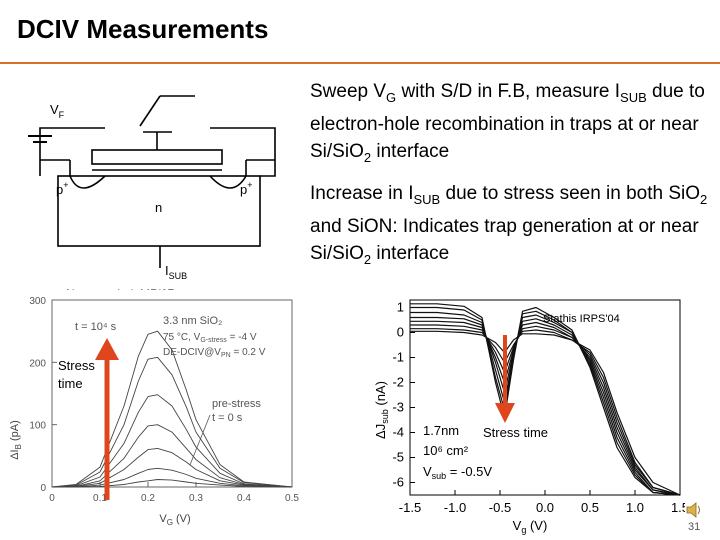 The width and height of the screenshot is (720, 540). I want to click on bullet-sweep-text-1: Sweep V, so click(348, 91).